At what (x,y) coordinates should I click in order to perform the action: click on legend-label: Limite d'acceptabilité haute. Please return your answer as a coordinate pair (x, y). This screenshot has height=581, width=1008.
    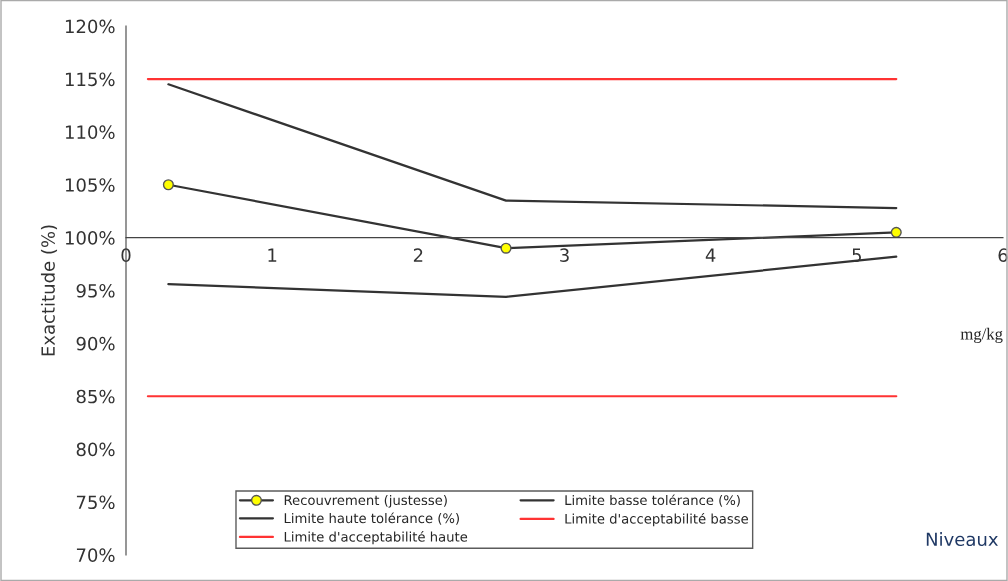
    Looking at the image, I should click on (376, 538).